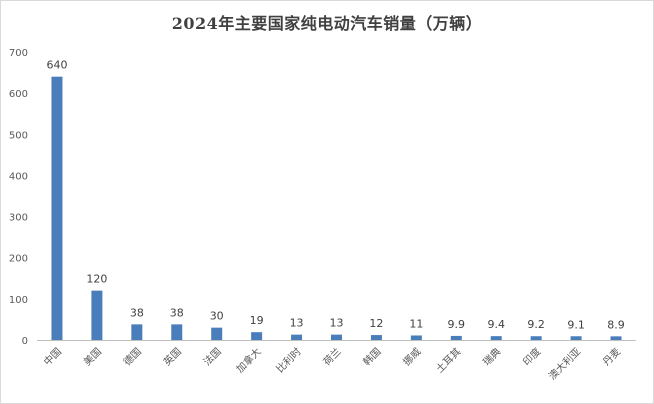 Image resolution: width=654 pixels, height=404 pixels. Describe the element at coordinates (536, 324) in the screenshot. I see `data-label: 9.2` at that location.